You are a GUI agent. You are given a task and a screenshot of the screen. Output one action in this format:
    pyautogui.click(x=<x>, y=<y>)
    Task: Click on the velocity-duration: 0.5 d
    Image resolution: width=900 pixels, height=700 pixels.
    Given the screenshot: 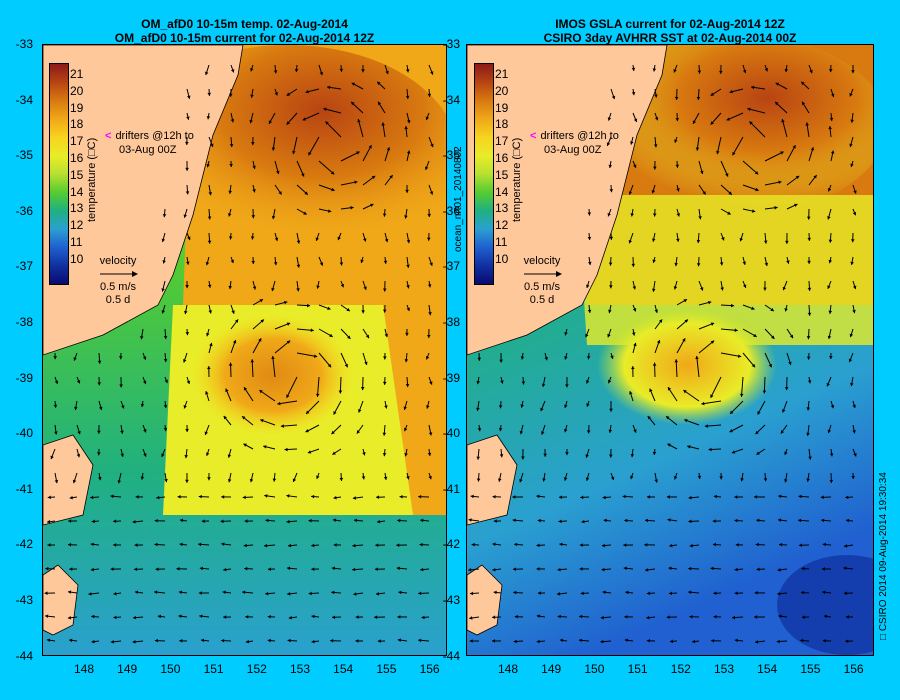 What is the action you would take?
    pyautogui.click(x=118, y=300)
    